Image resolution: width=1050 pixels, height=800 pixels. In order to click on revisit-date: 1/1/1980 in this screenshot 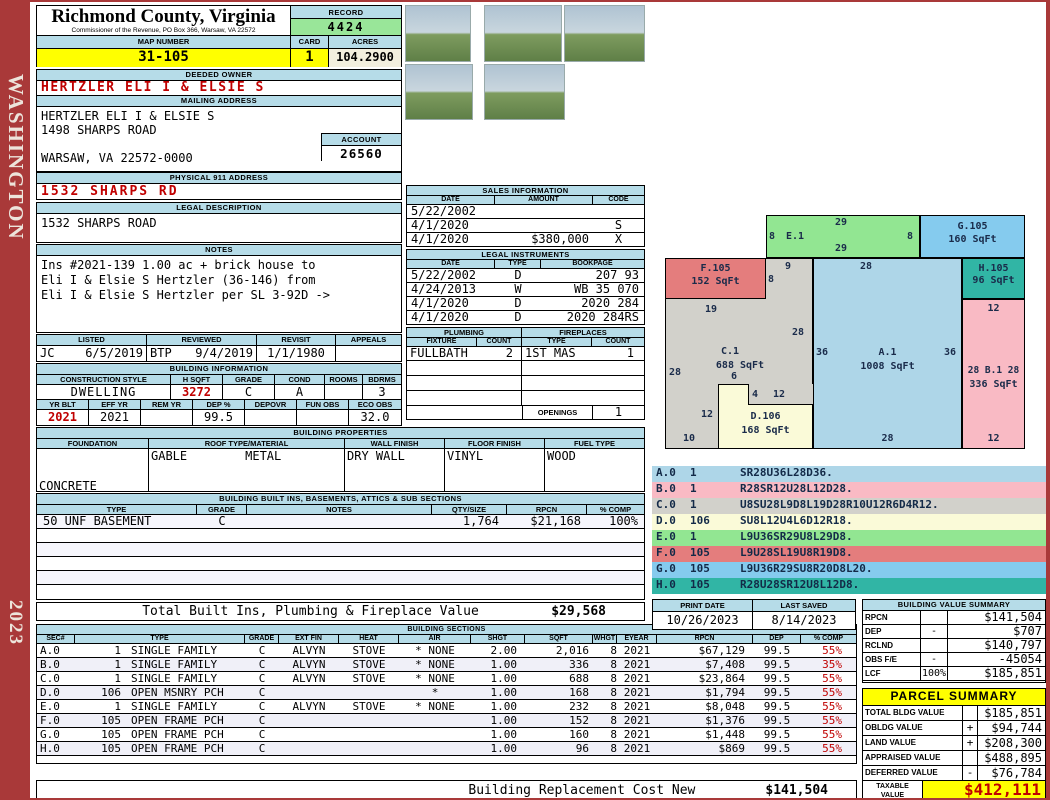, I will do `click(296, 354)`.